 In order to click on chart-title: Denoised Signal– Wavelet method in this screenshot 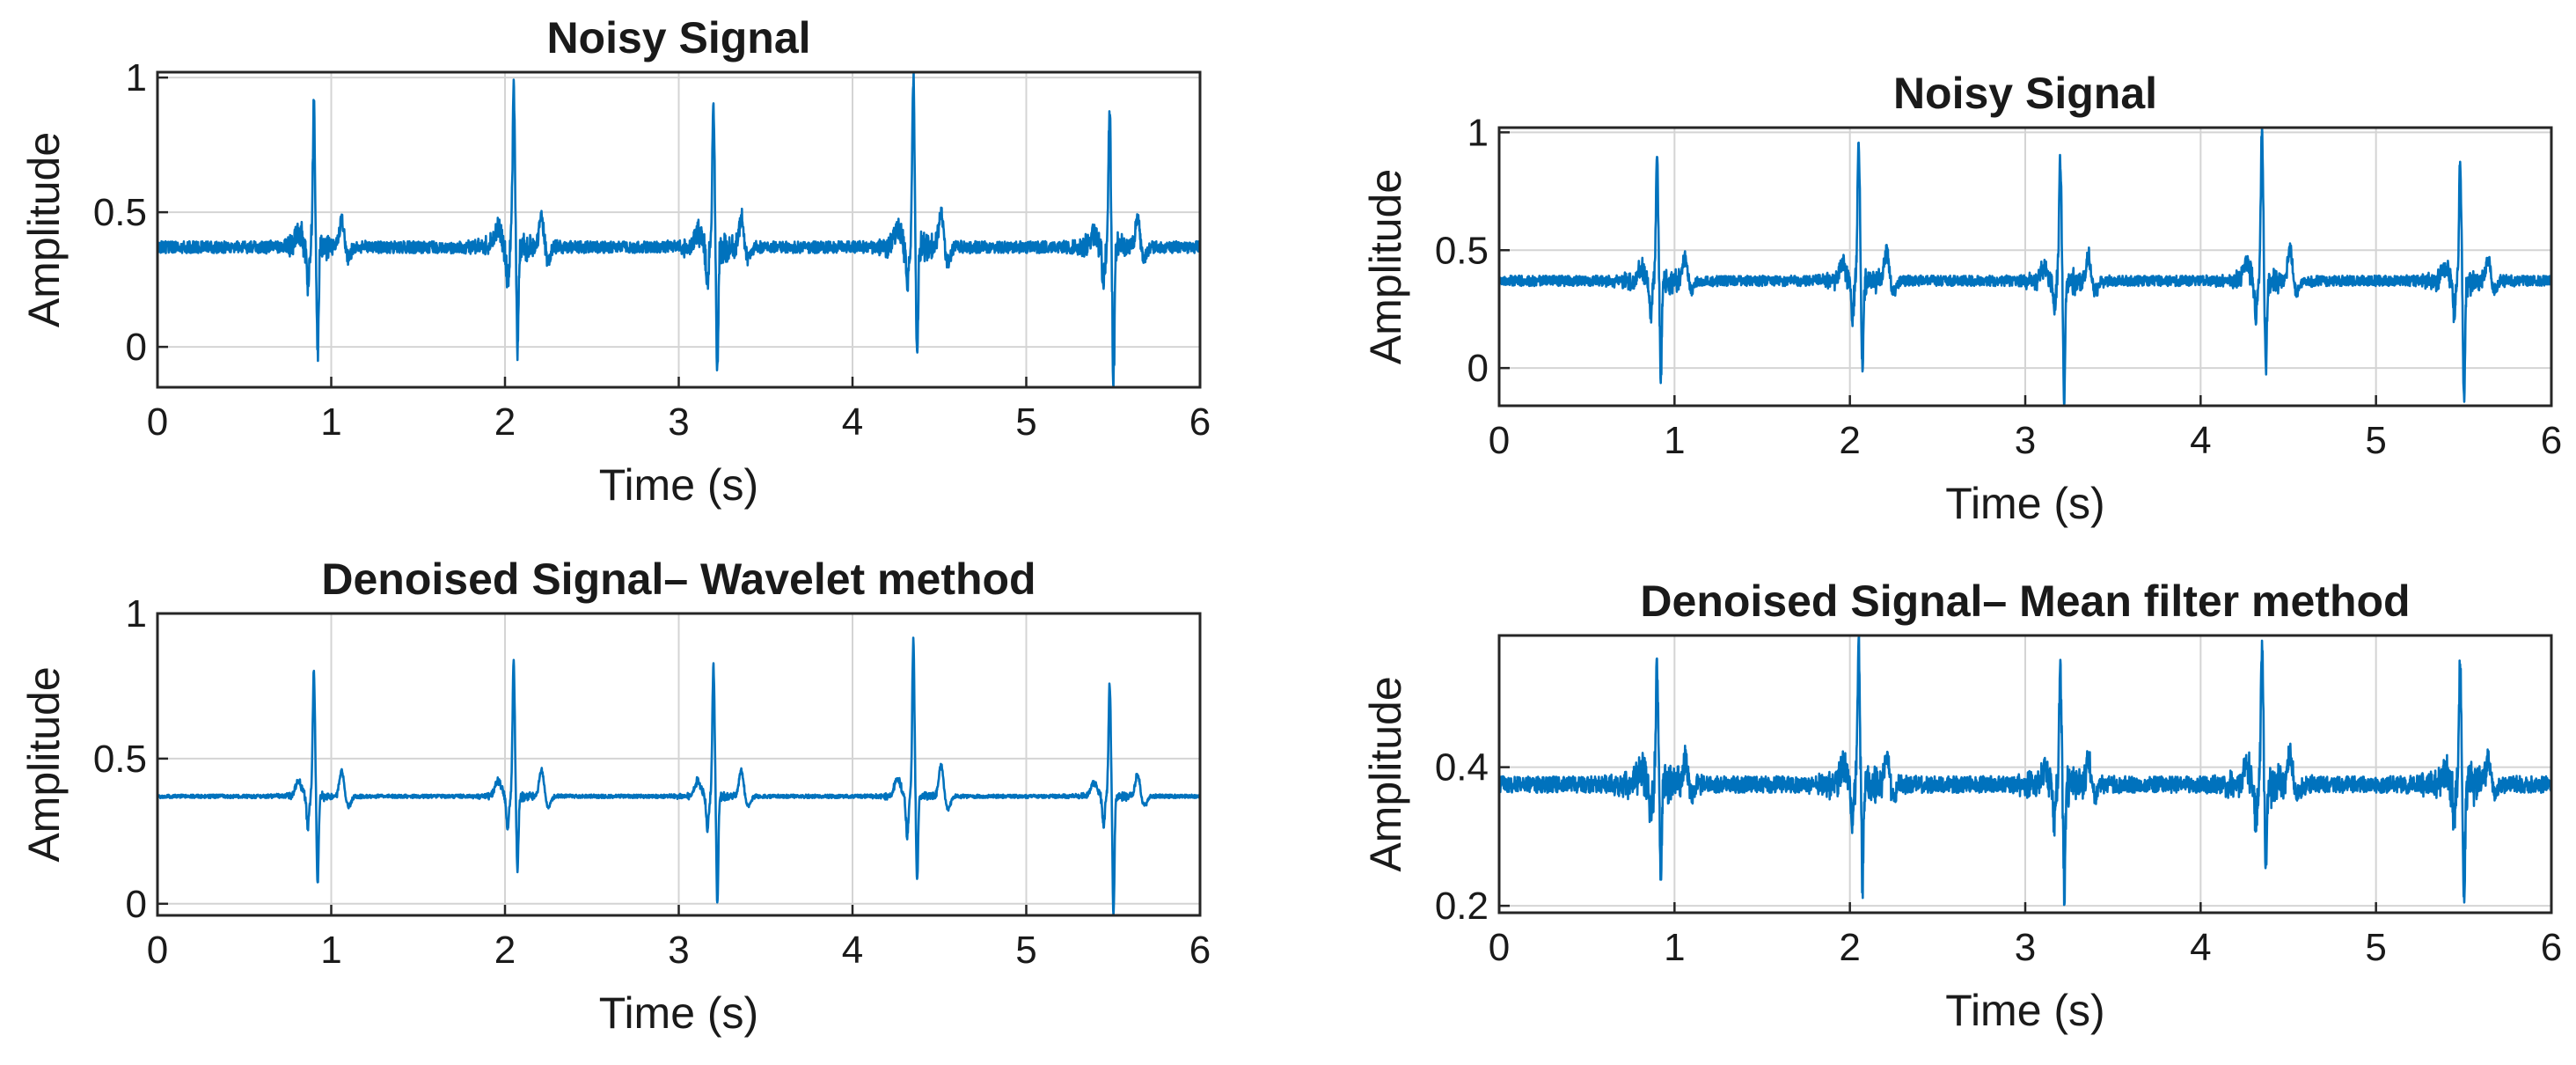, I will do `click(678, 579)`.